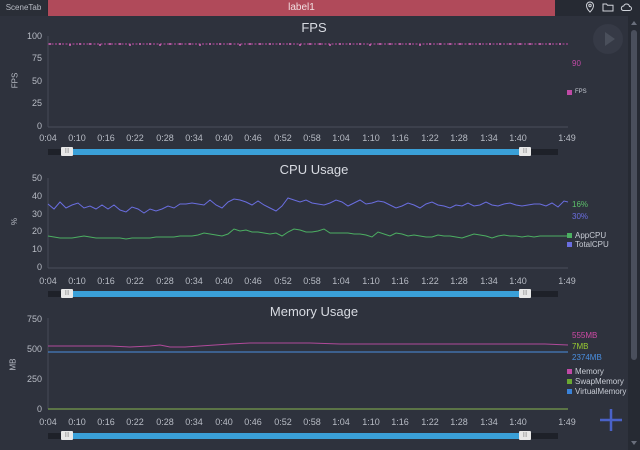  What do you see at coordinates (608, 39) in the screenshot?
I see `play-button` at bounding box center [608, 39].